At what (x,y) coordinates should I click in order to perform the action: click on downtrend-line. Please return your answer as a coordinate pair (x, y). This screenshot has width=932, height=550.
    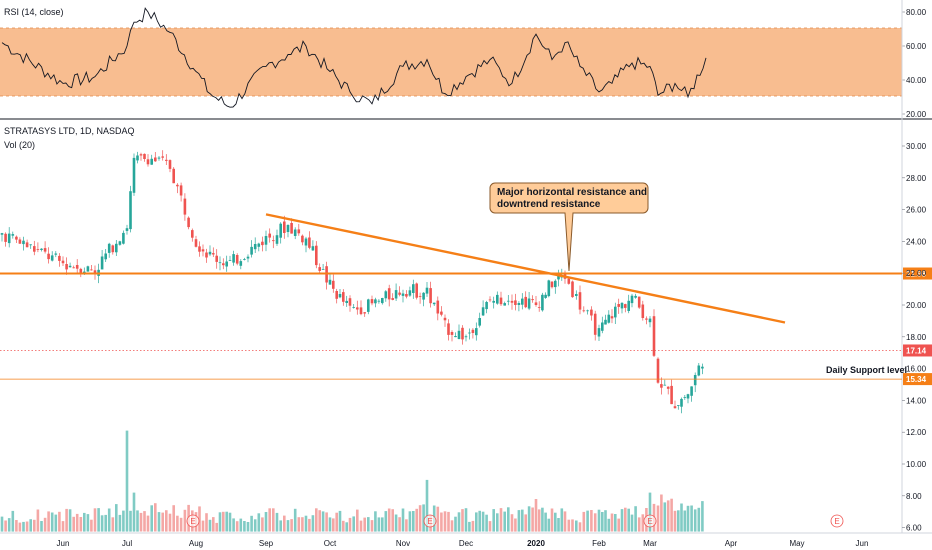
    Looking at the image, I should click on (525, 268).